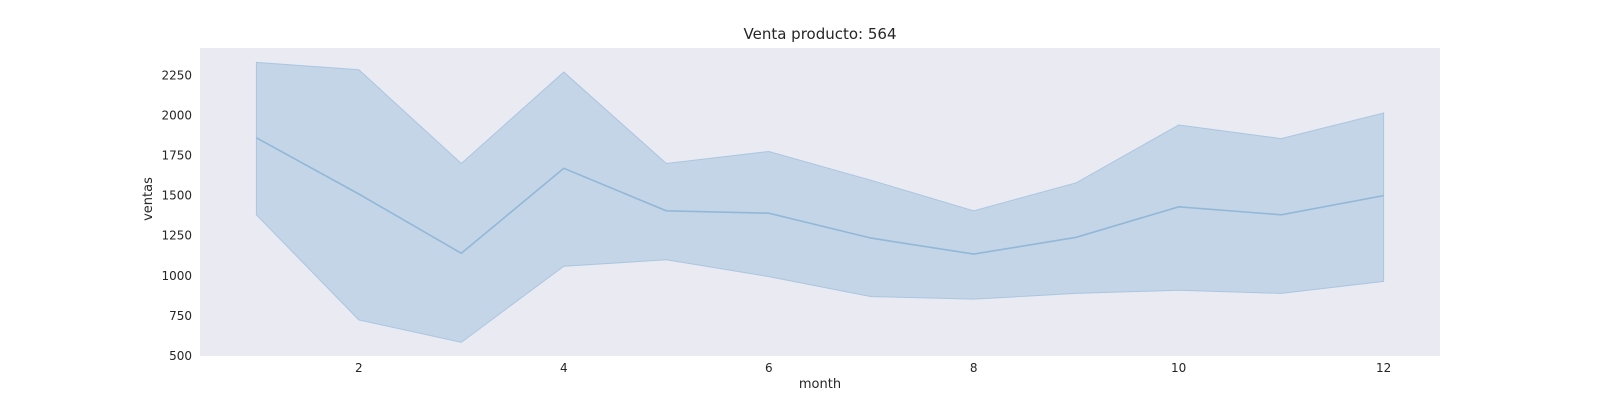 This screenshot has height=400, width=1600. Describe the element at coordinates (176, 115) in the screenshot. I see `y-tick-label: 2000` at that location.